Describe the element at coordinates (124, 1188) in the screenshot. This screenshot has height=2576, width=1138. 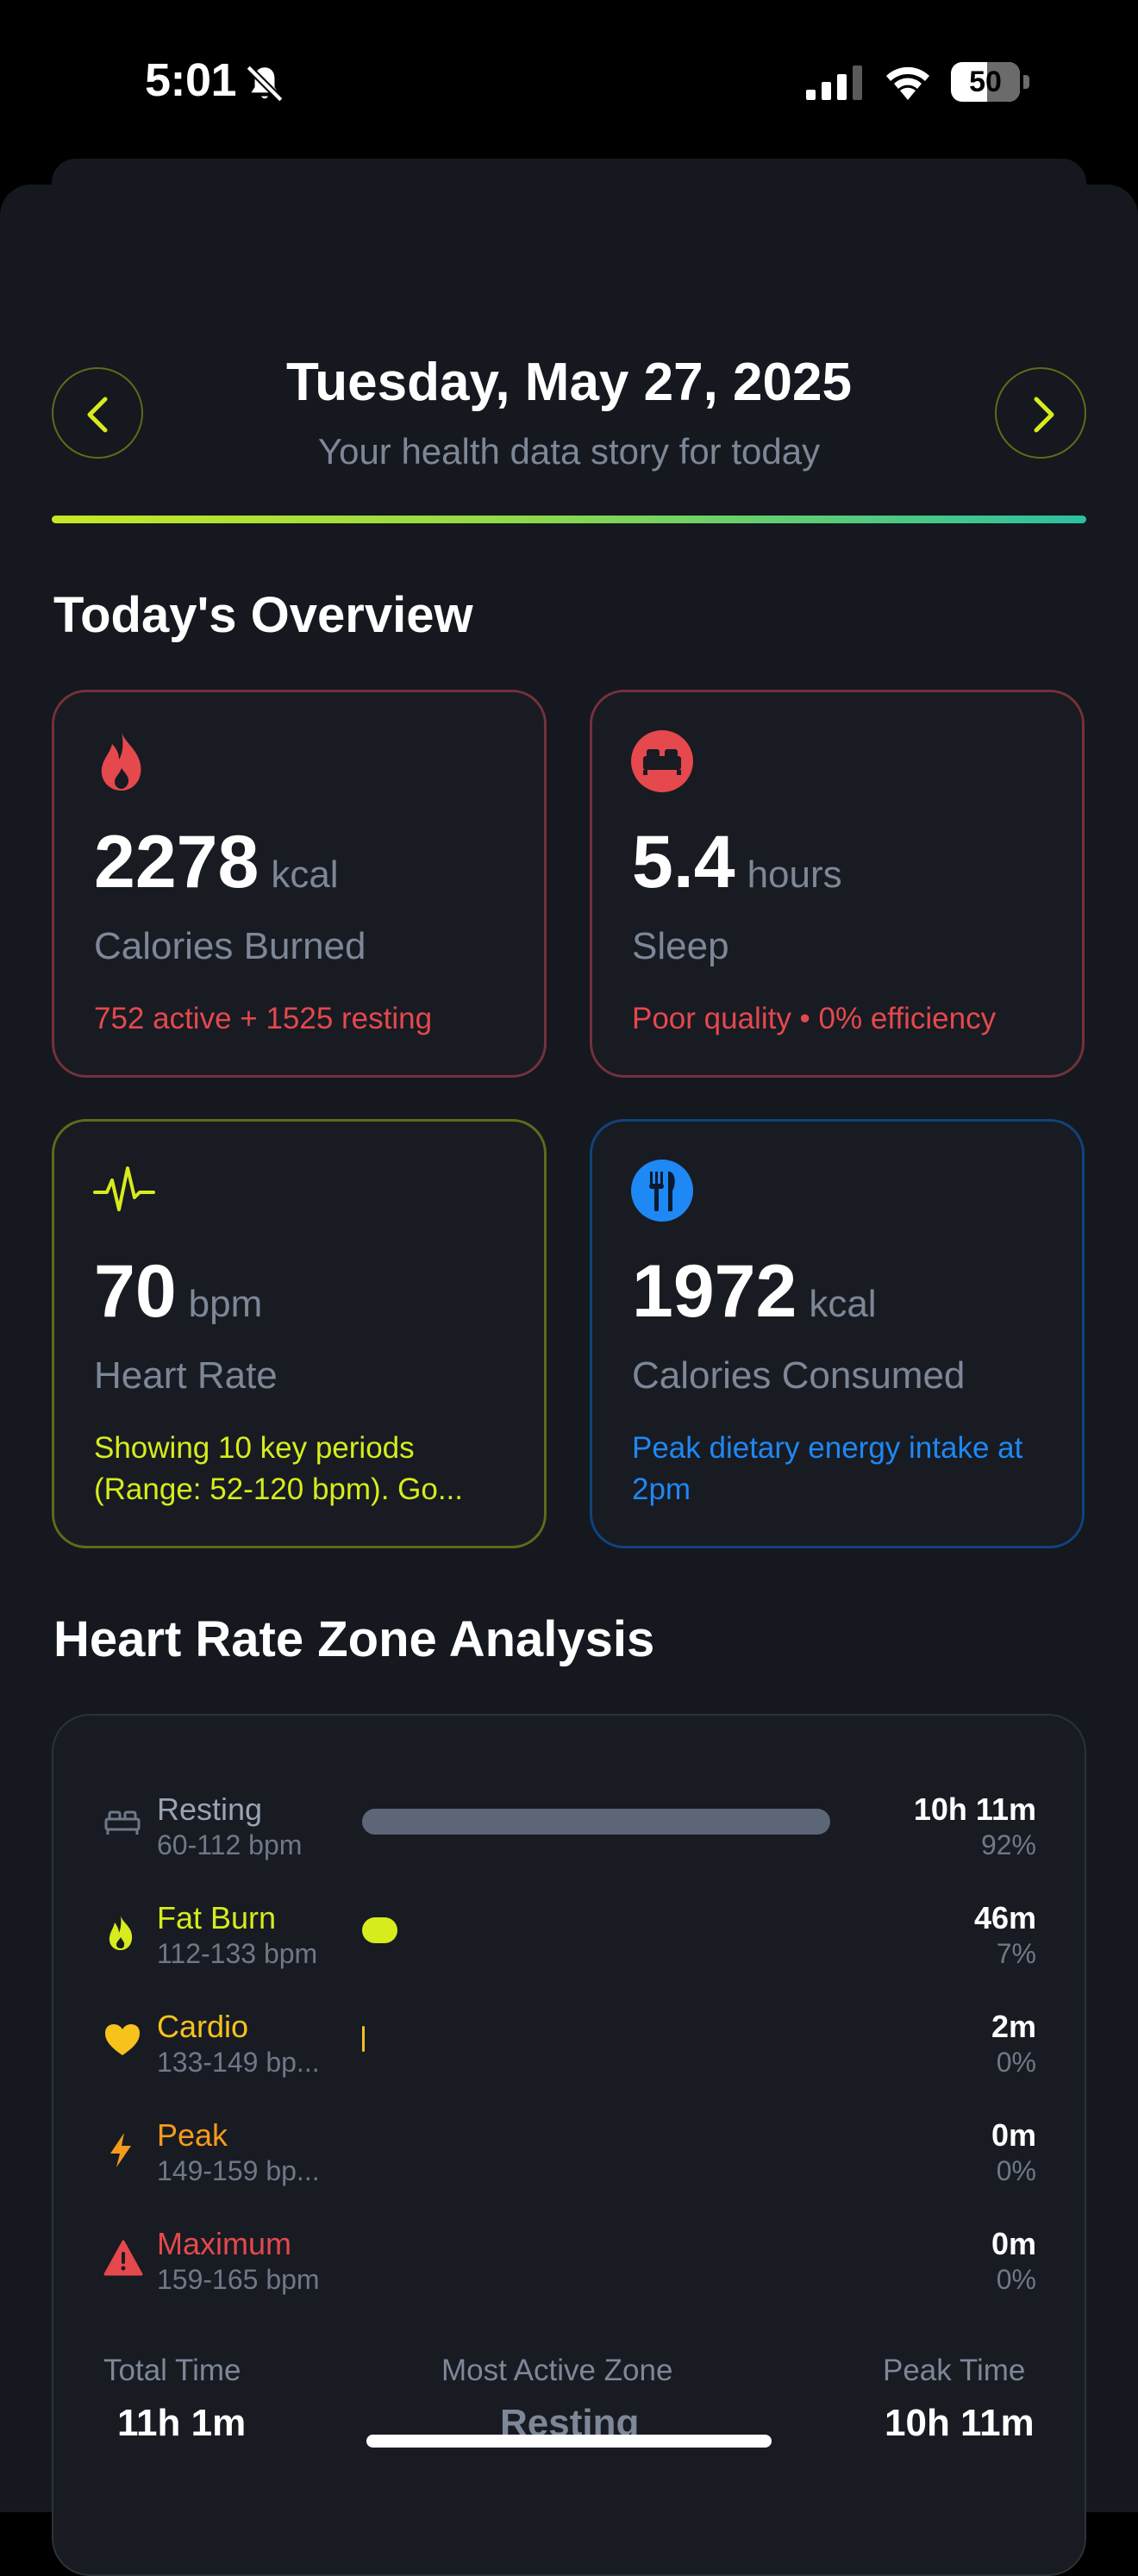
I see `heartbeat-icon` at that location.